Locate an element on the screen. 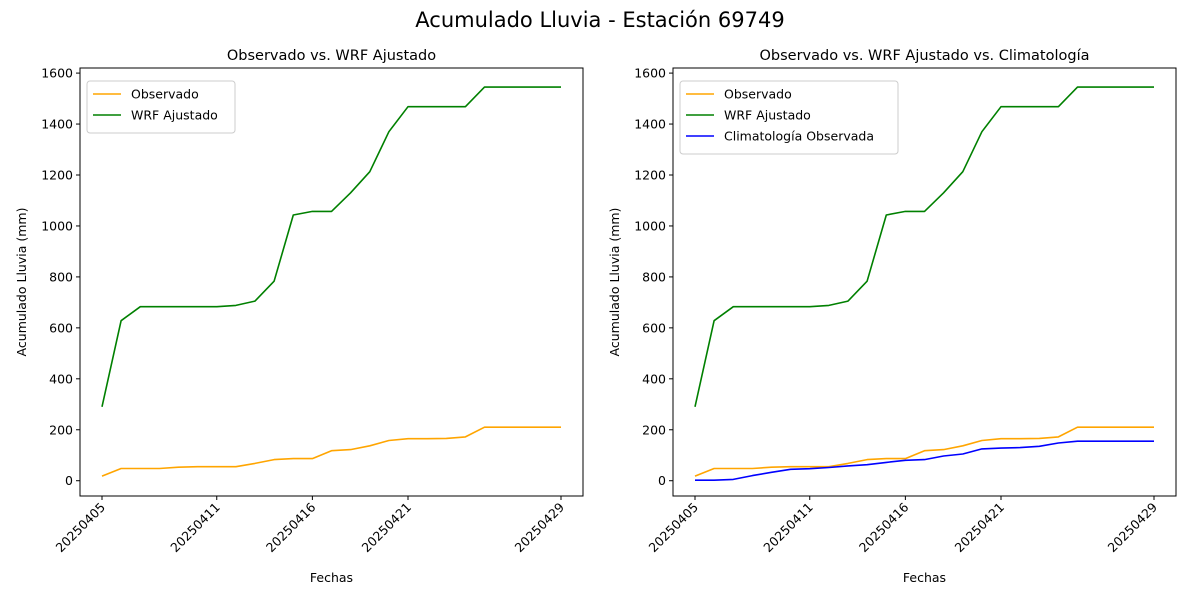  p1-x-tick-label: 20250421 is located at coordinates (387, 528).